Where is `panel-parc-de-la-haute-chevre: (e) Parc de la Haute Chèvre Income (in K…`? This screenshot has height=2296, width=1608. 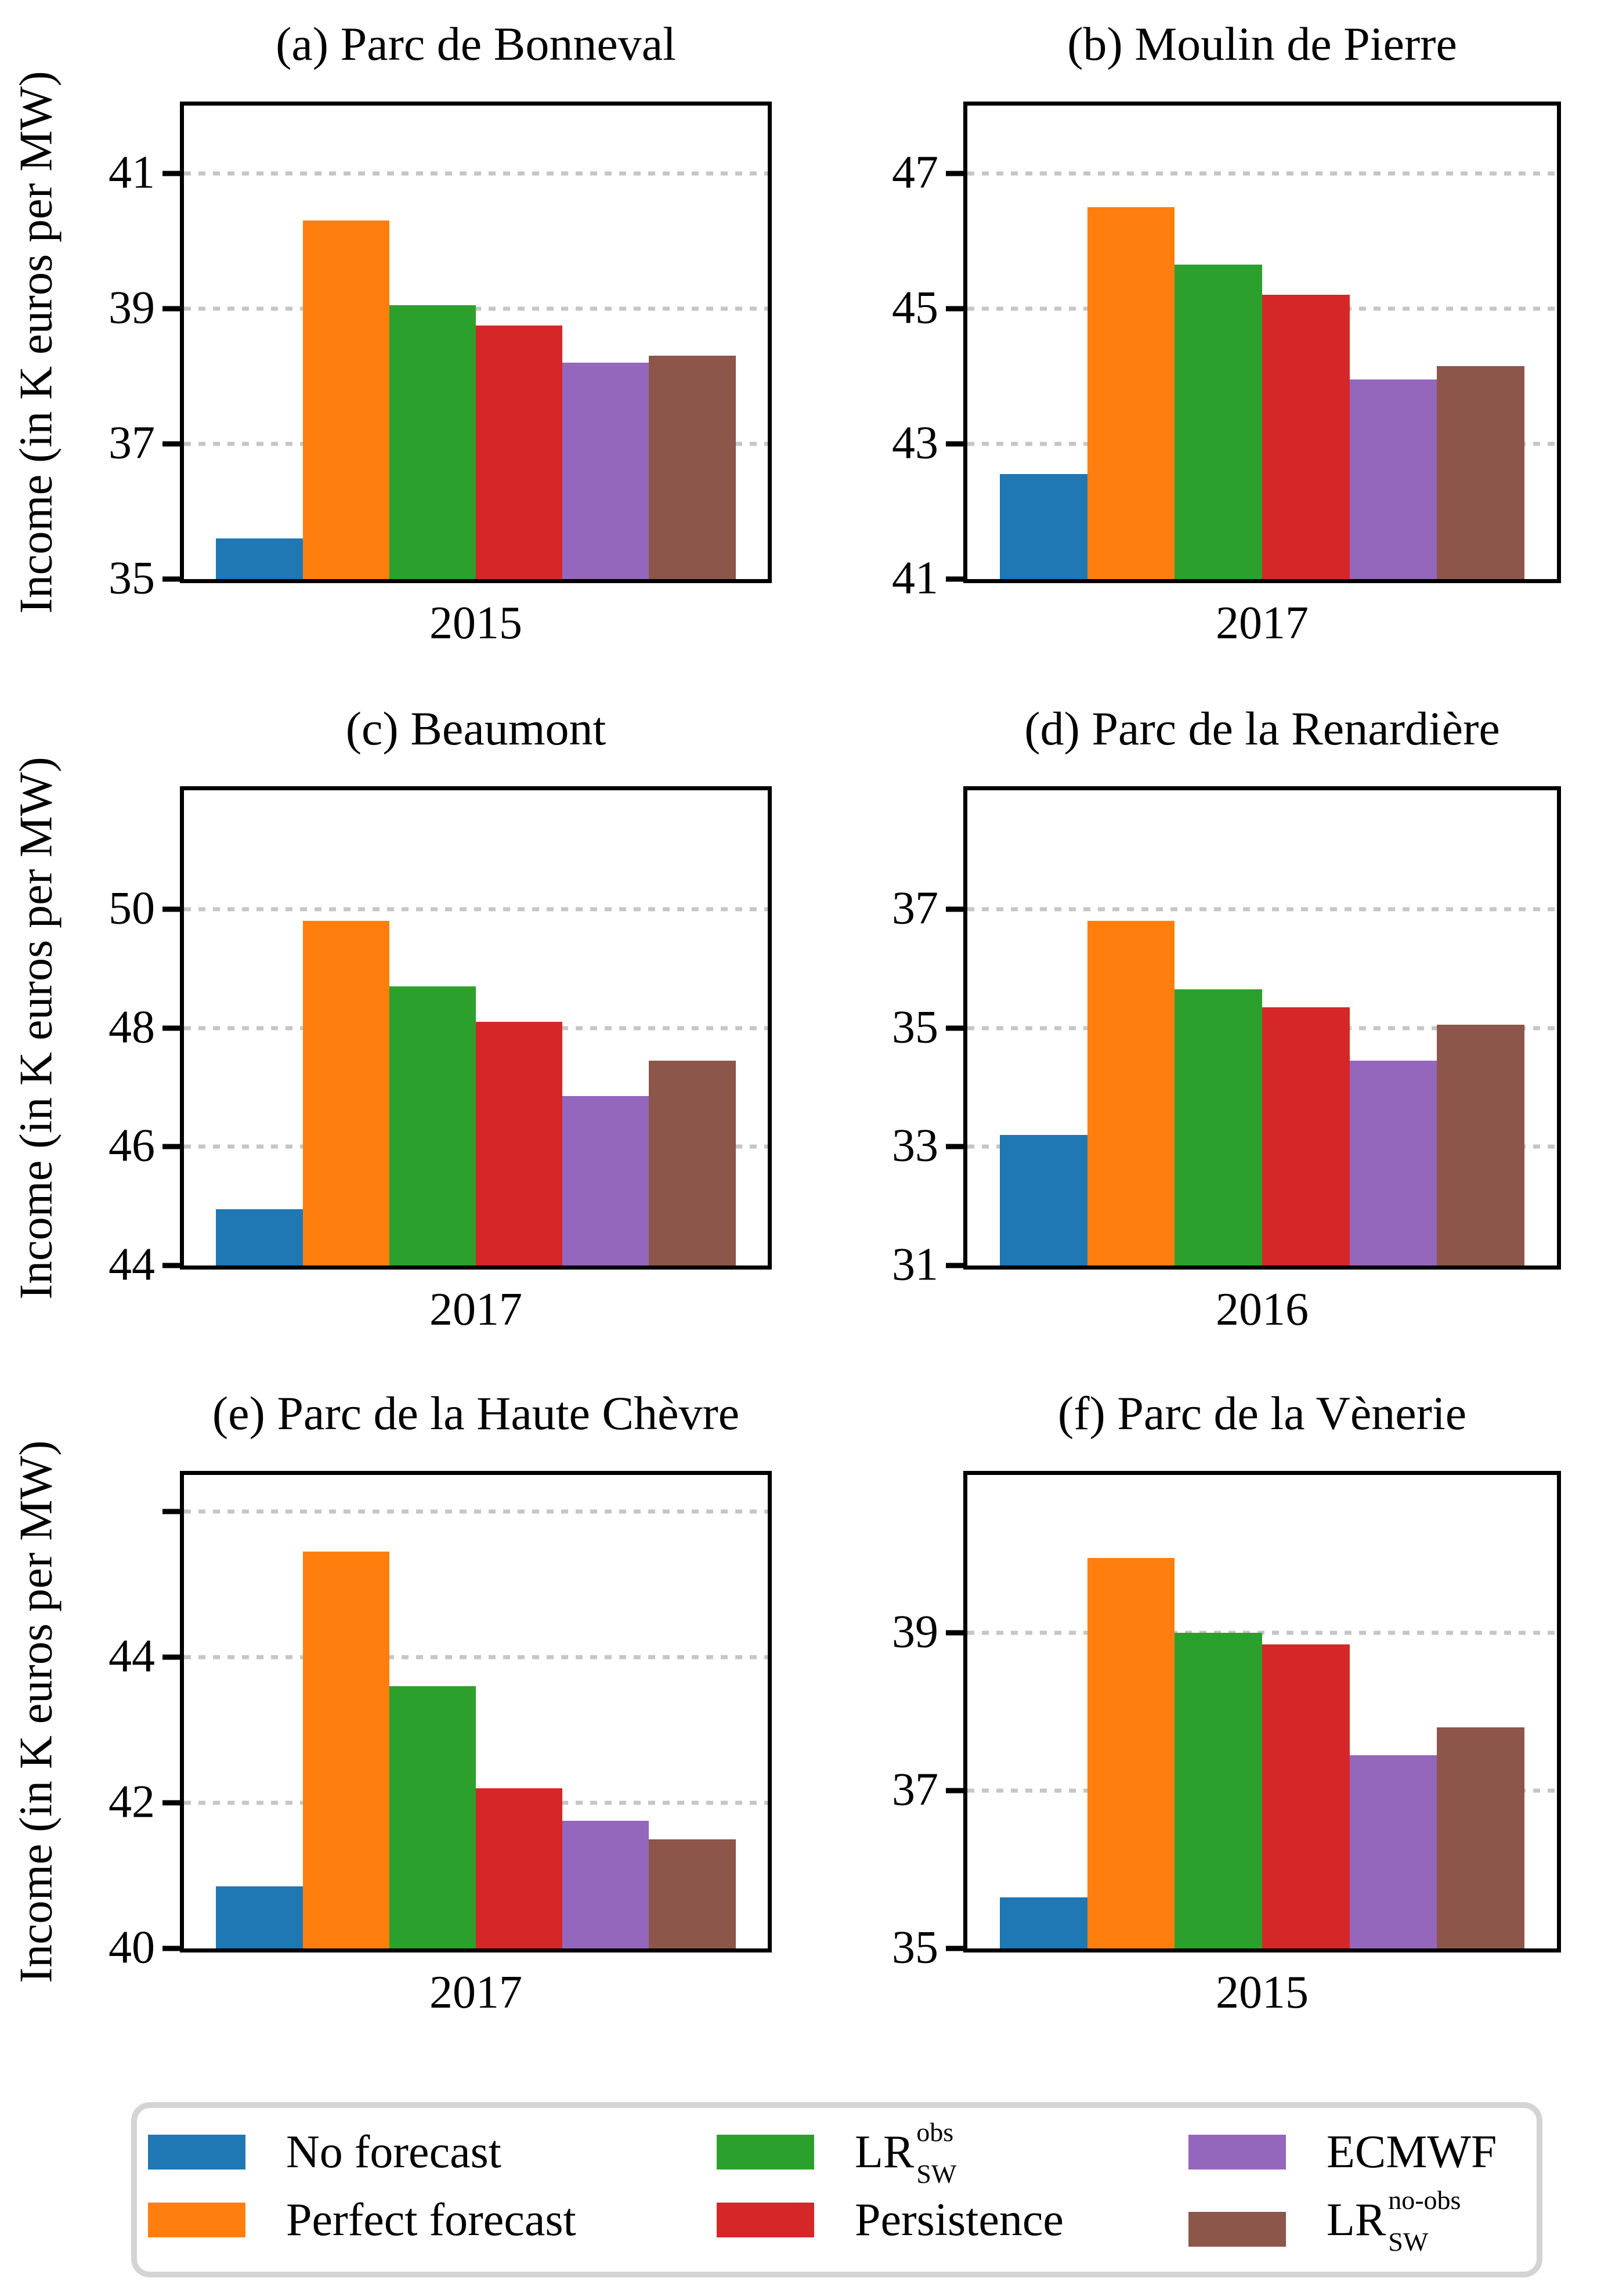
panel-parc-de-la-haute-chevre: (e) Parc de la Haute Chèvre Income (in K… is located at coordinates (391, 1702).